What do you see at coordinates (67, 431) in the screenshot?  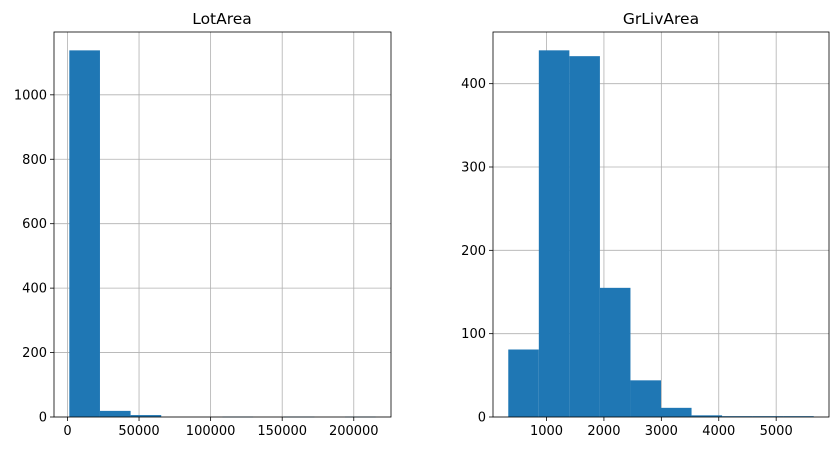 I see `lotarea-x-tick-label: 0` at bounding box center [67, 431].